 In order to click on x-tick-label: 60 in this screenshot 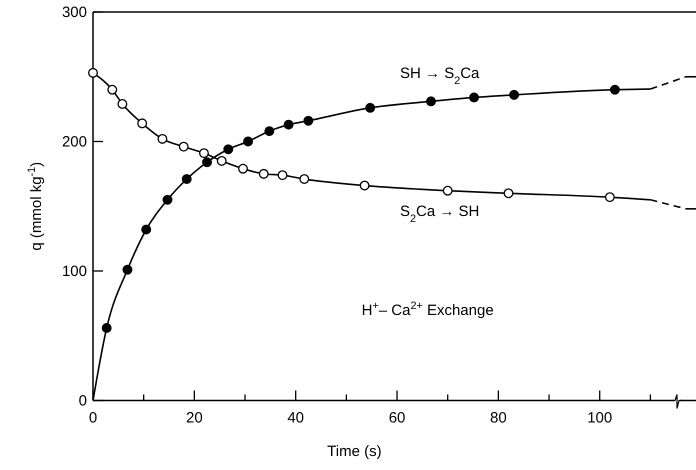, I will do `click(397, 418)`.